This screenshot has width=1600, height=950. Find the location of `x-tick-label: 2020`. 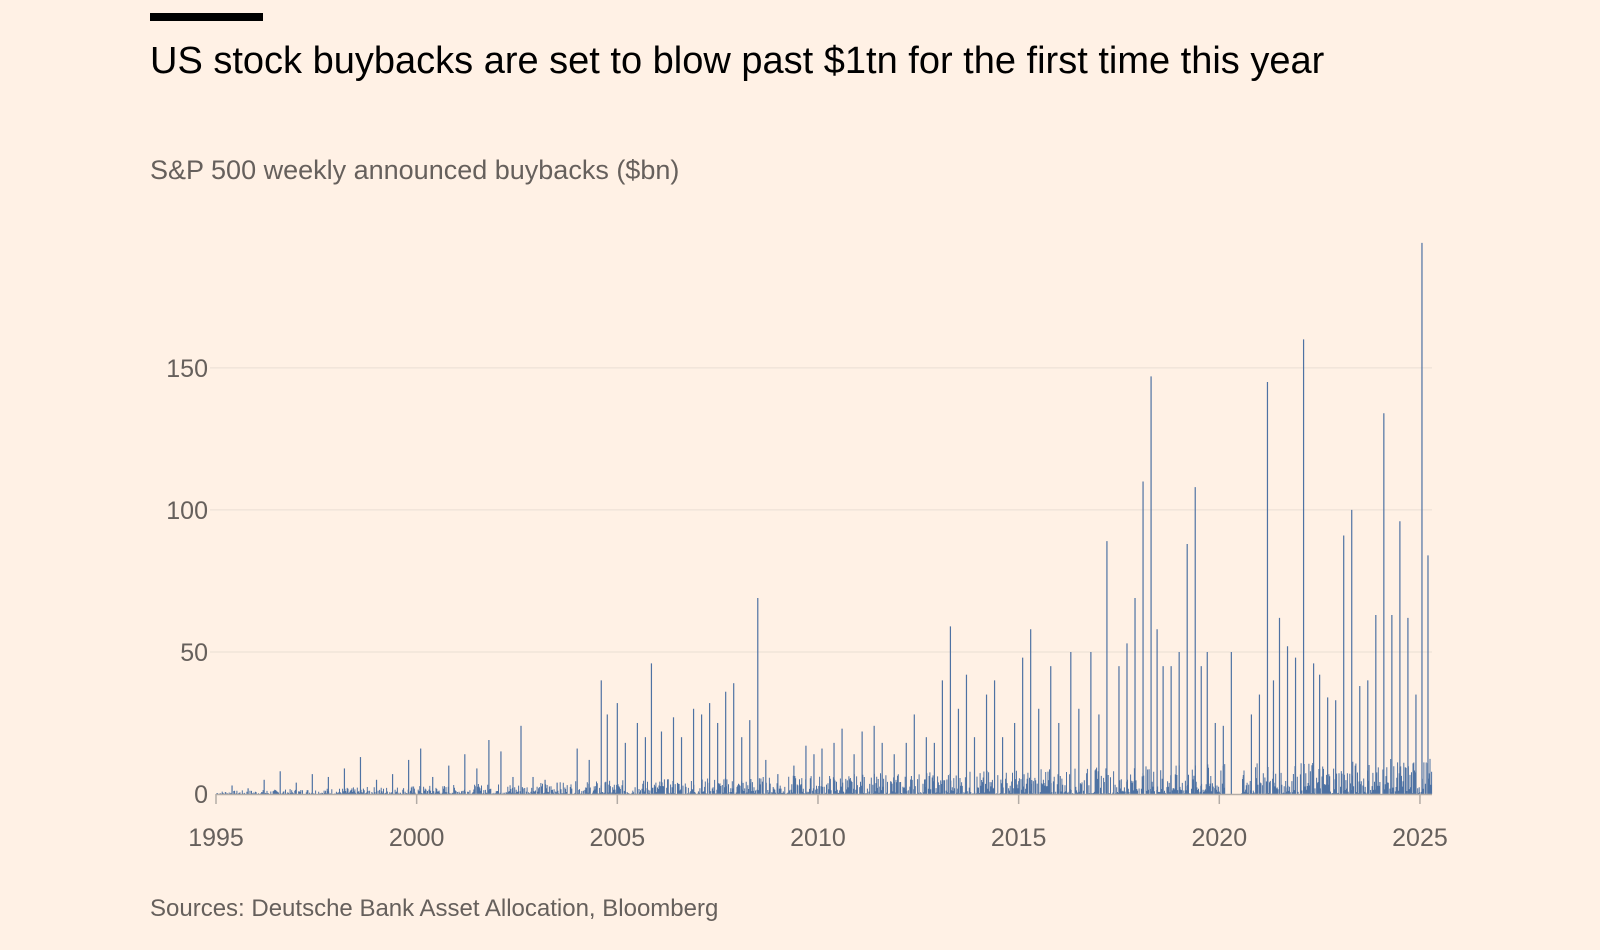

x-tick-label: 2020 is located at coordinates (1219, 838).